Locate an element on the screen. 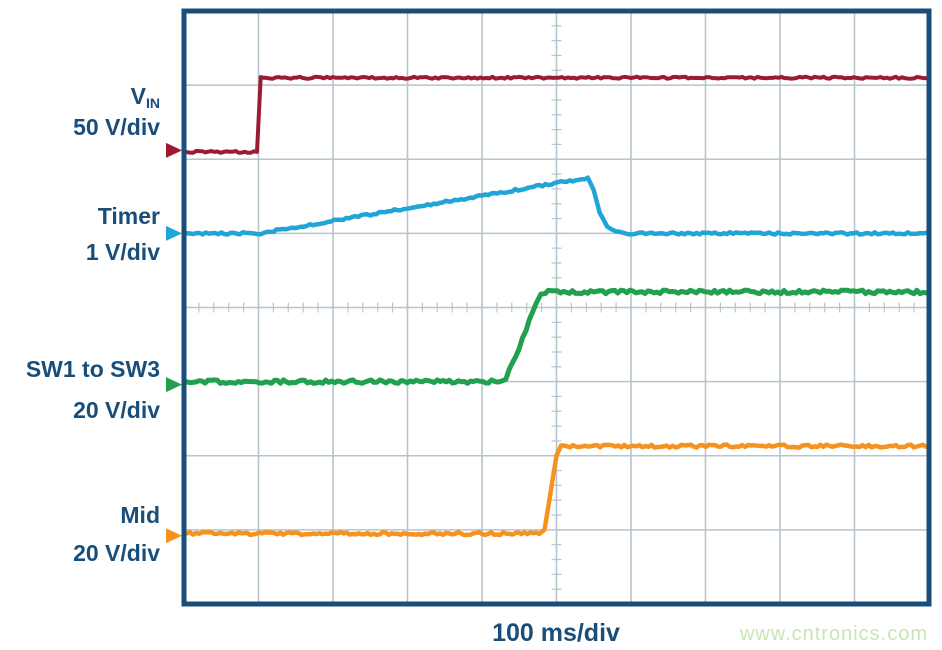  ref-marker-timer is located at coordinates (174, 233).